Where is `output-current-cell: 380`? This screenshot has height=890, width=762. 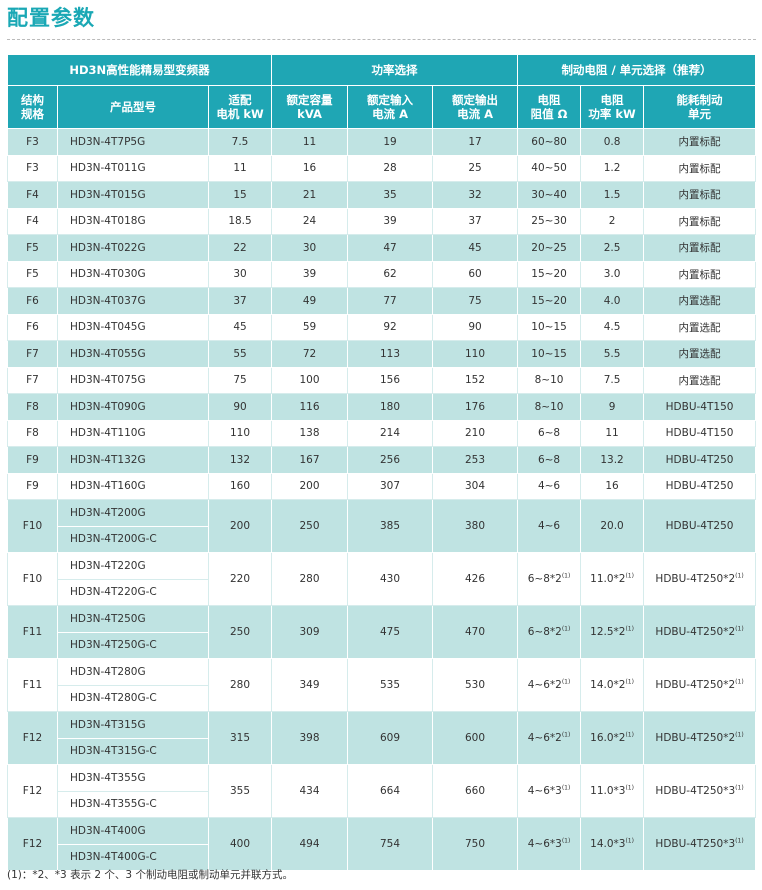
output-current-cell: 380 is located at coordinates (475, 526).